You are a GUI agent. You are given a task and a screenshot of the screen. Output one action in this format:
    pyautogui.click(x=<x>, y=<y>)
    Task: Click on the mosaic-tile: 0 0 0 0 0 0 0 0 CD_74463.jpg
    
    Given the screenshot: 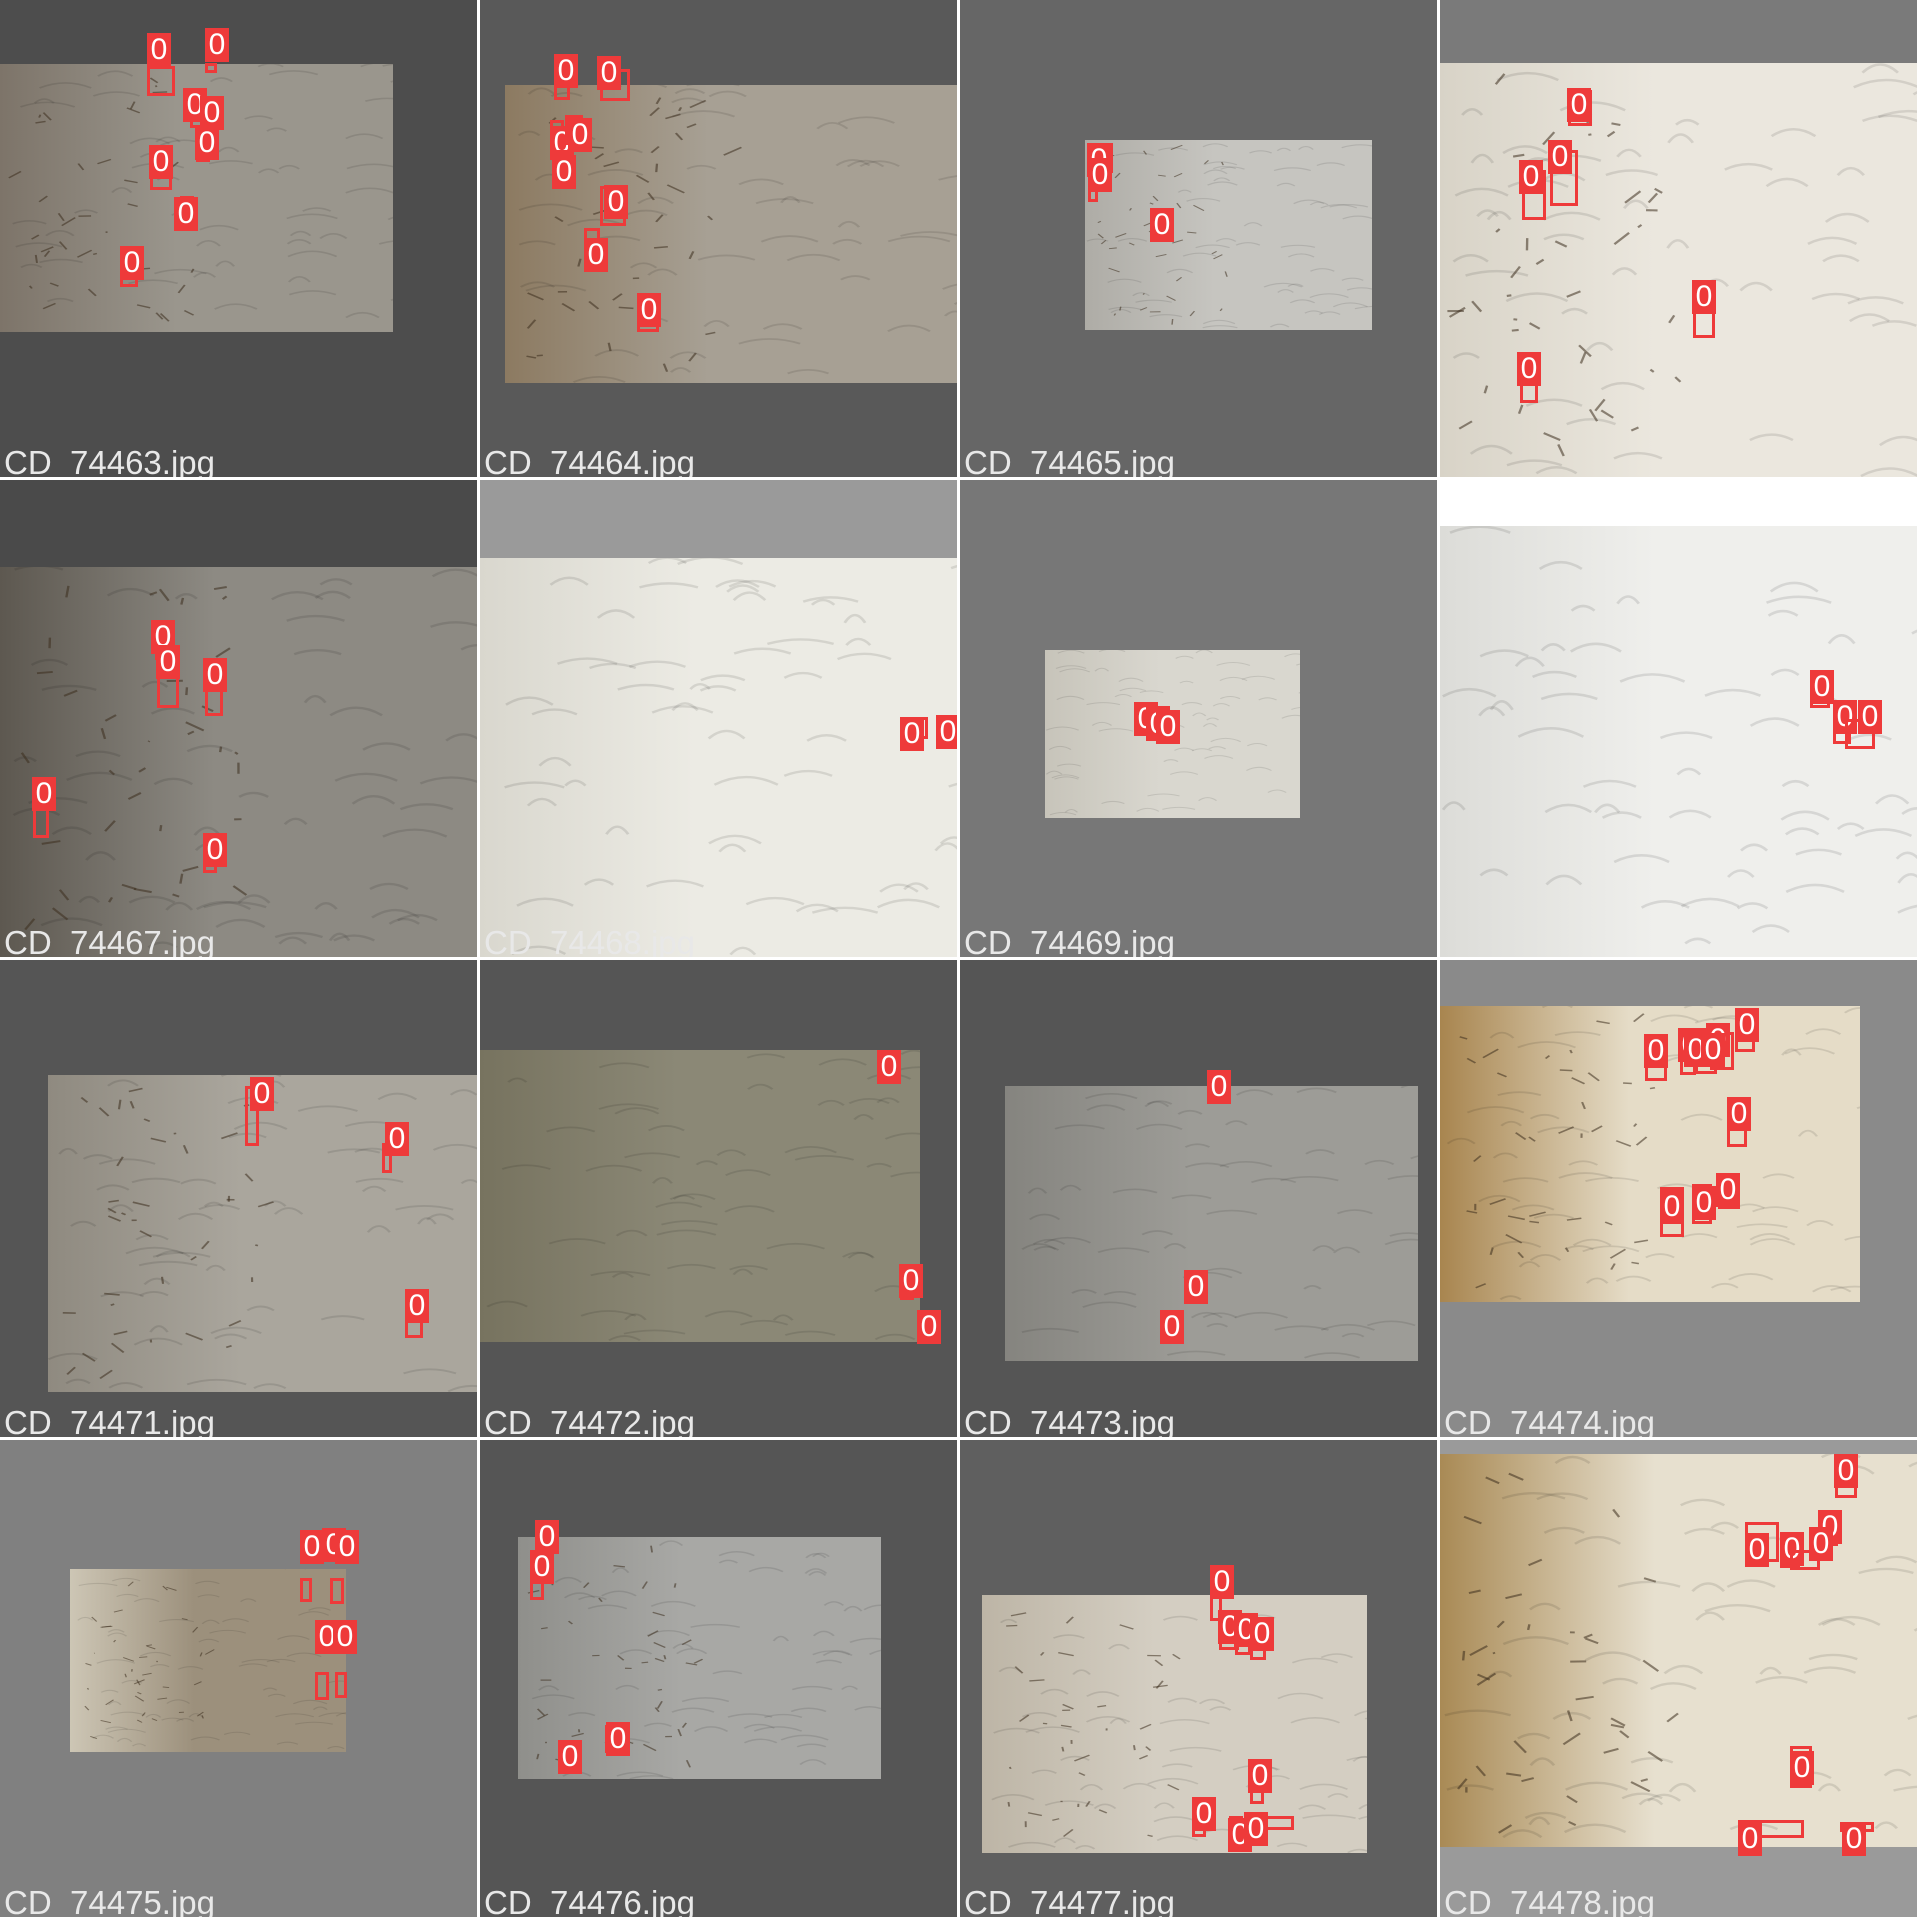 What is the action you would take?
    pyautogui.click(x=238, y=238)
    